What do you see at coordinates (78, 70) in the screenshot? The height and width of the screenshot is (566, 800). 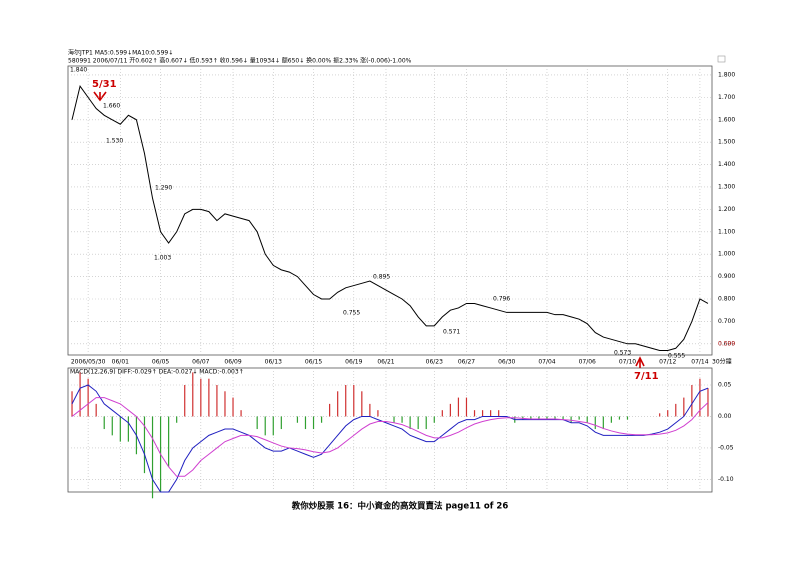 I see `price-annotation: 1.840` at bounding box center [78, 70].